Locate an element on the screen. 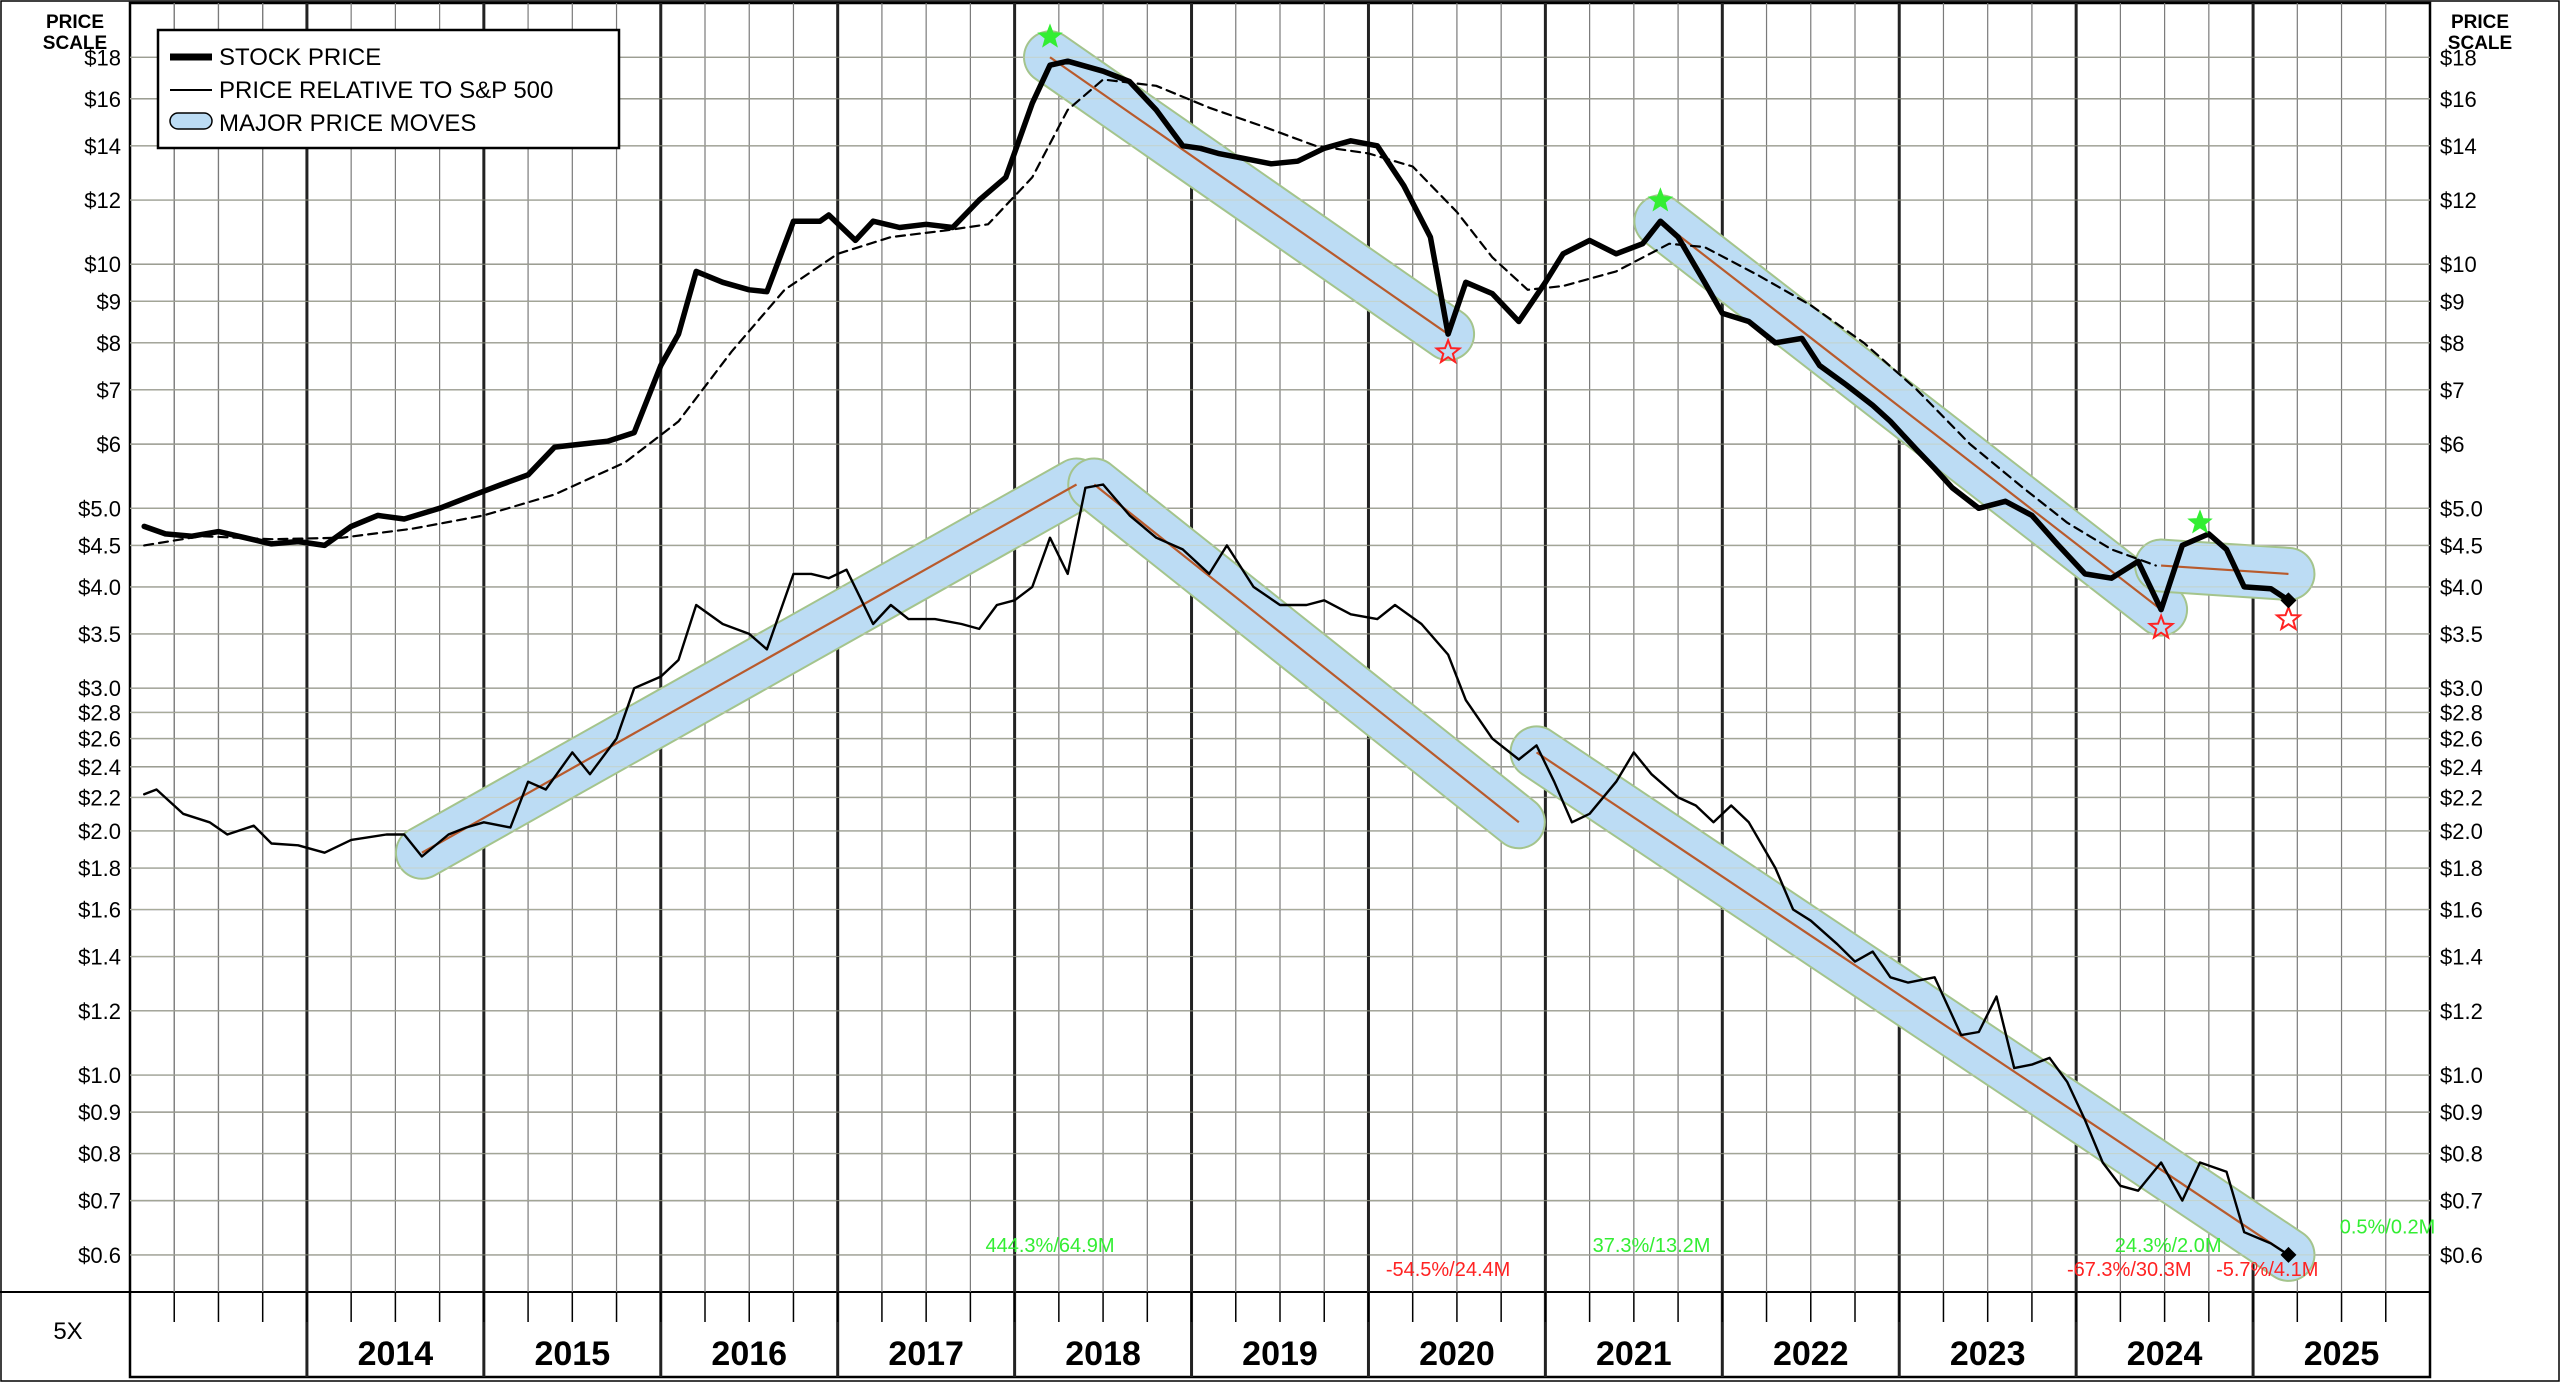 This screenshot has width=2560, height=1387. price-scale-label-left: PRICE SCALE is located at coordinates (75, 33).